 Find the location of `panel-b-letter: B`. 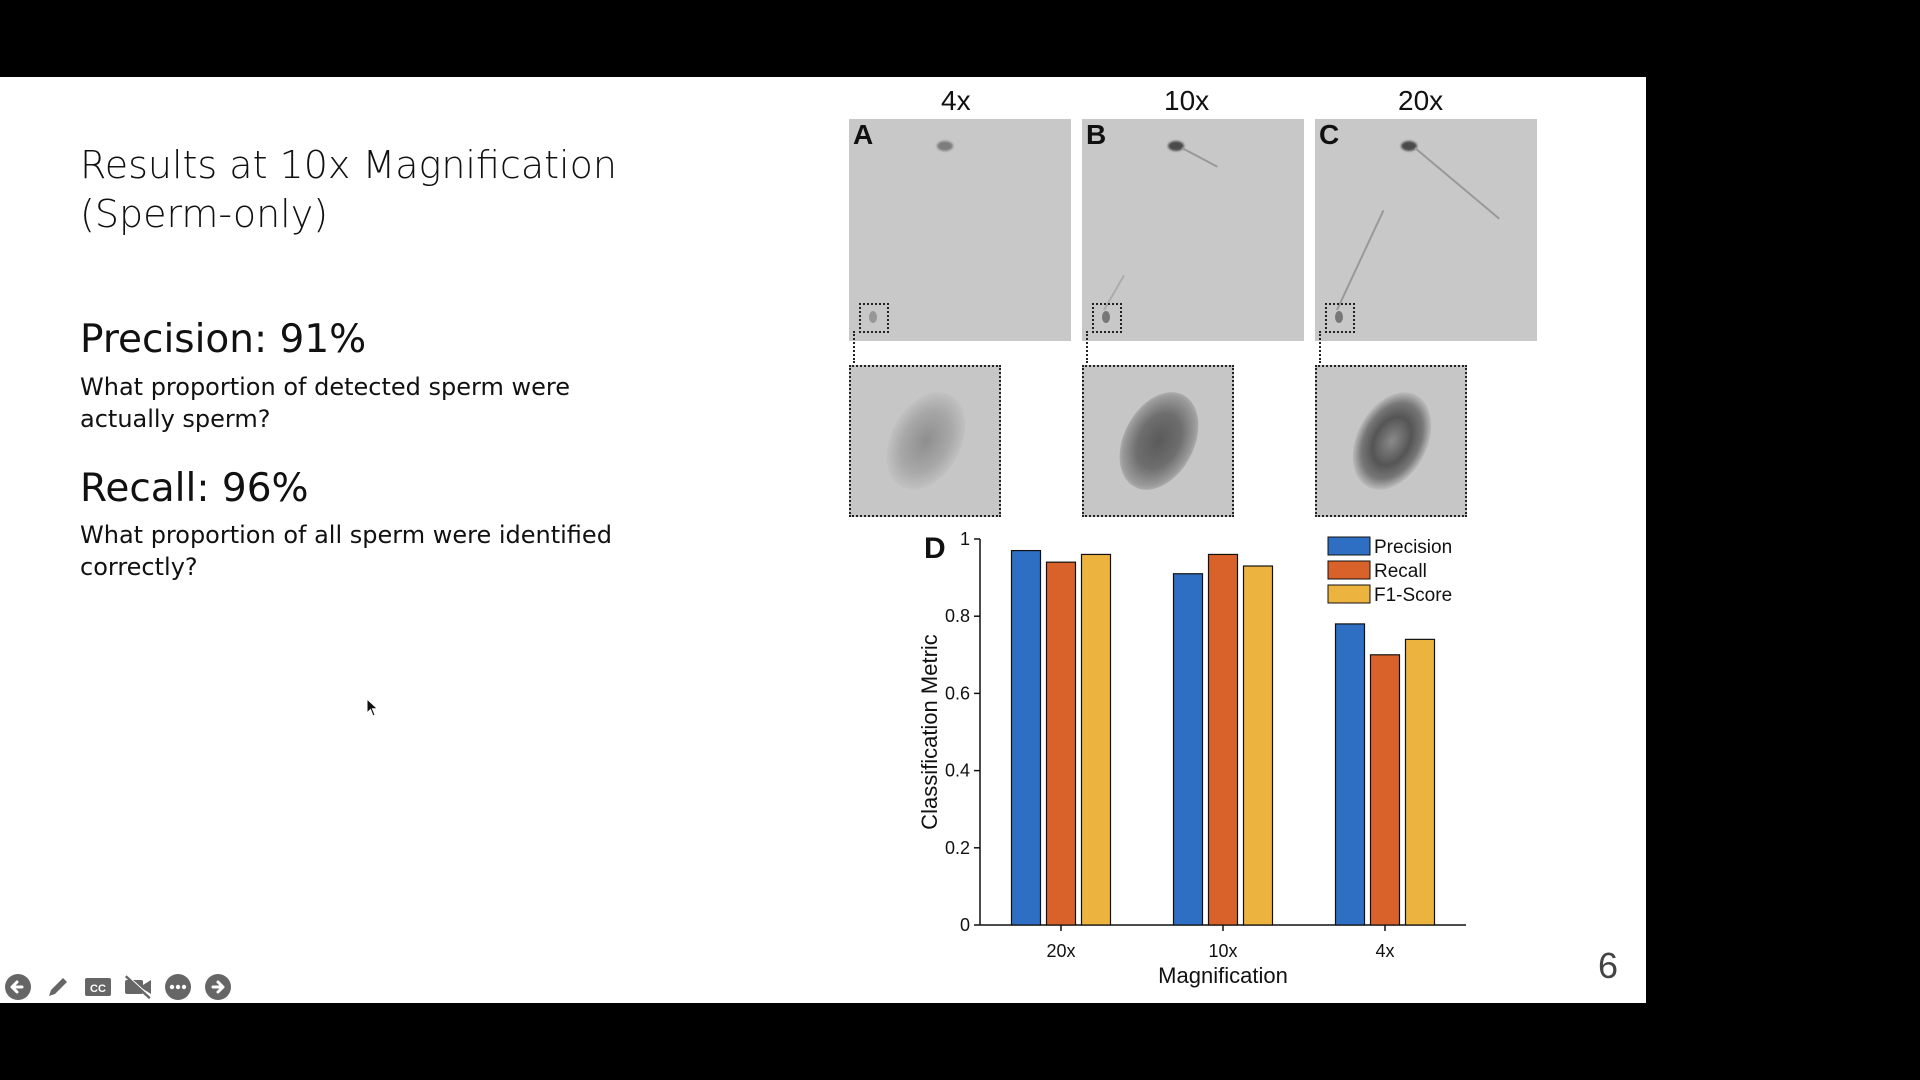

panel-b-letter: B is located at coordinates (1096, 134).